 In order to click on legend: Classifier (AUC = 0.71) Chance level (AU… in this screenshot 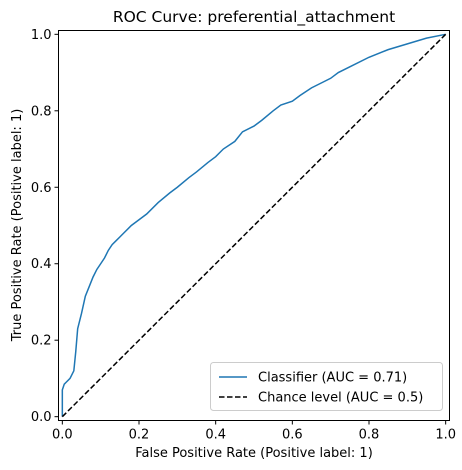, I will do `click(327, 387)`.